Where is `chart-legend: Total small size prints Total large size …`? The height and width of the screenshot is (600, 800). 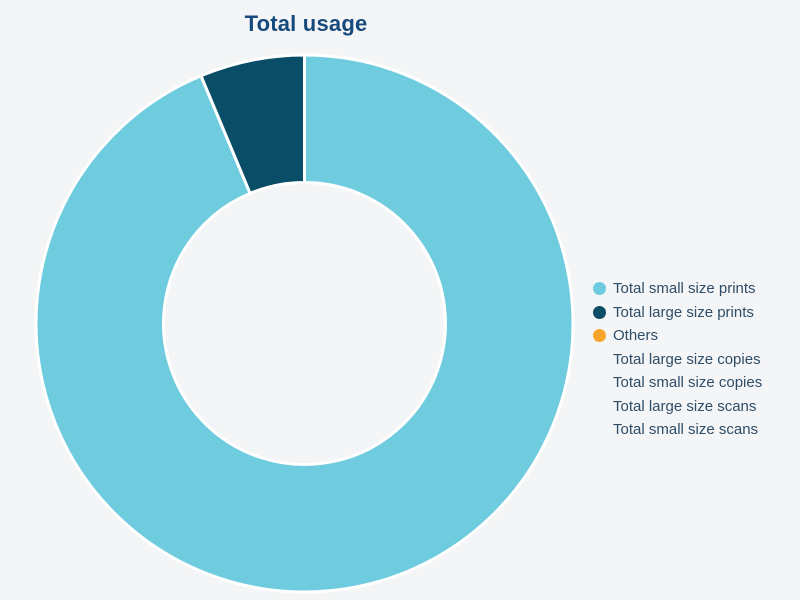
chart-legend: Total small size prints Total large size … is located at coordinates (677, 359).